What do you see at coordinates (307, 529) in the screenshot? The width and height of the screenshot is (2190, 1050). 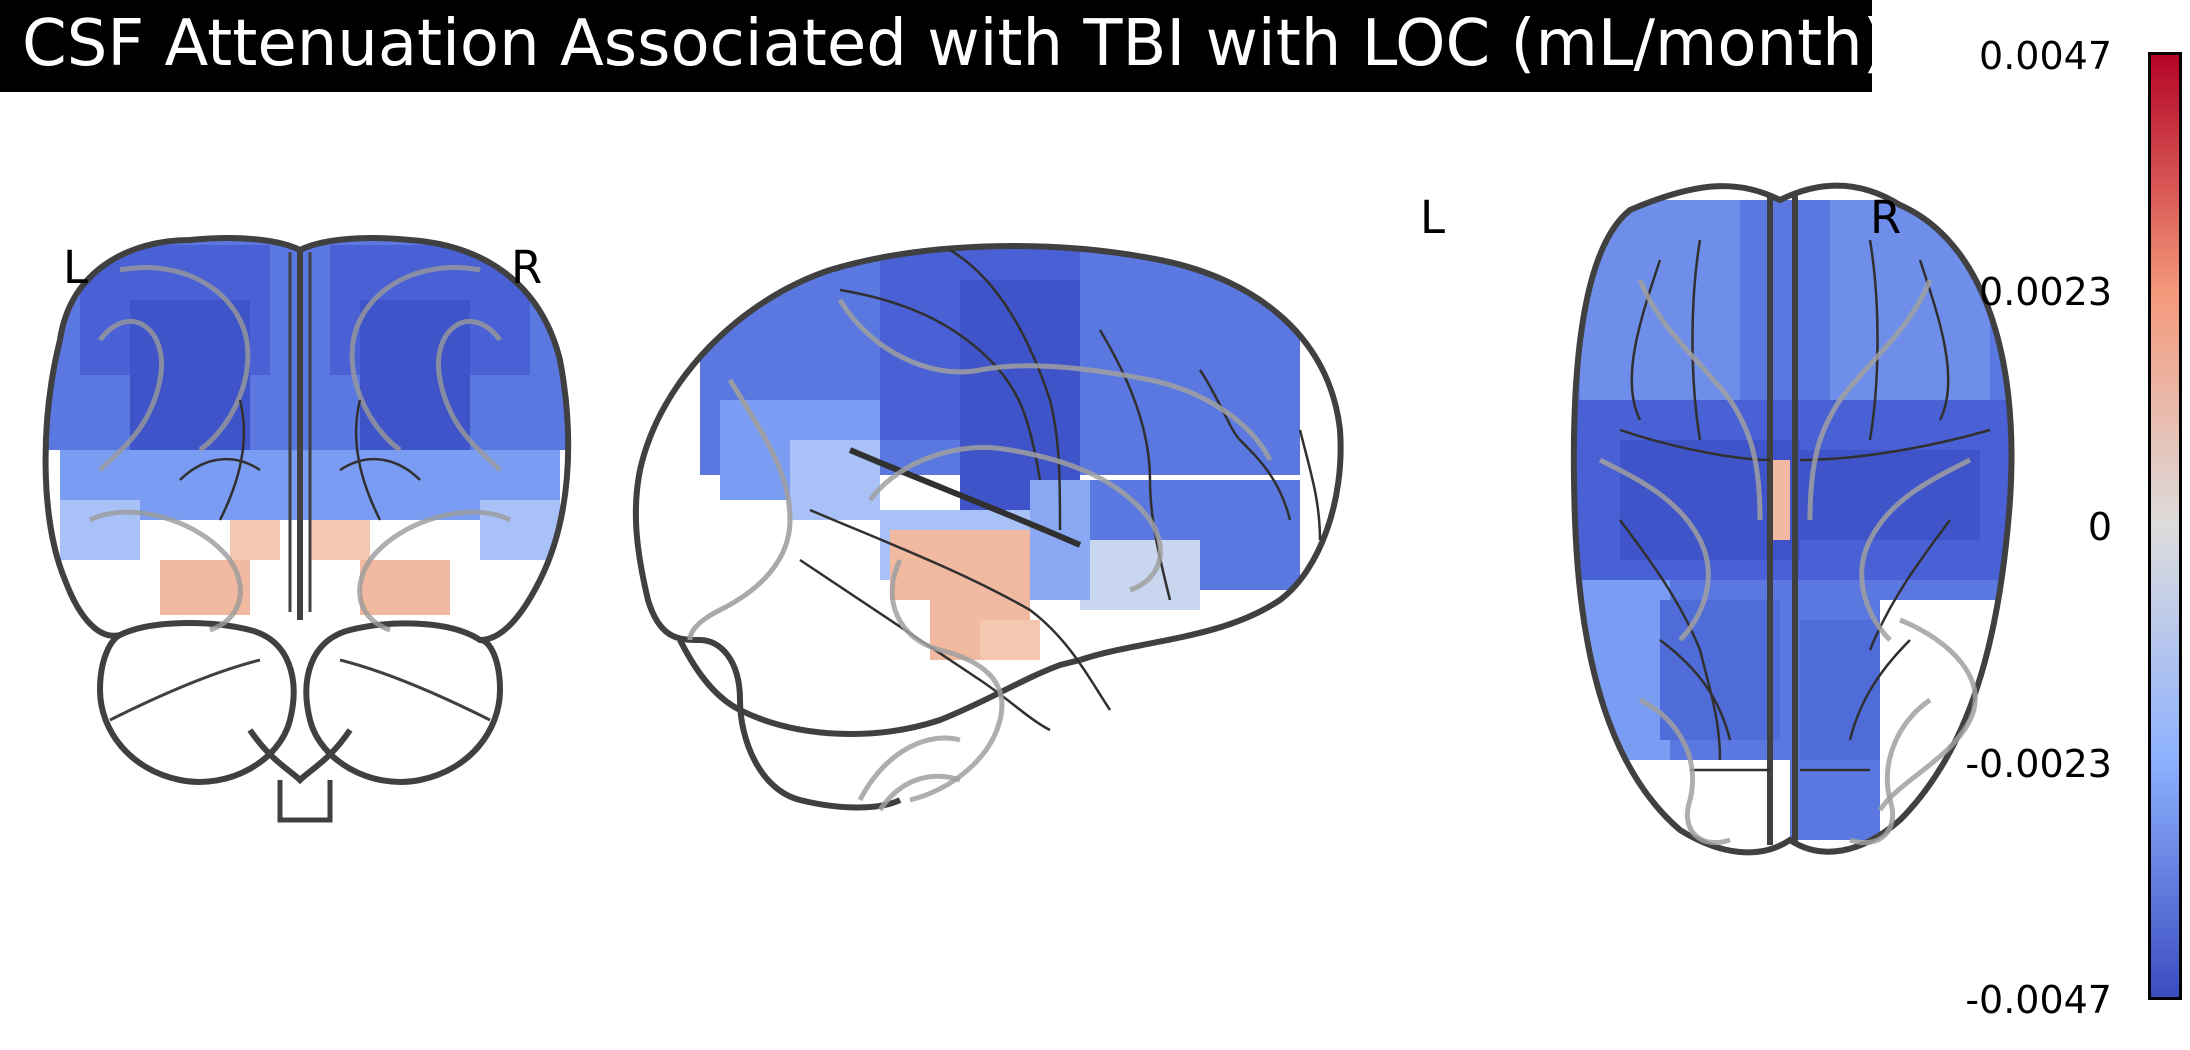 I see `coronal-view` at bounding box center [307, 529].